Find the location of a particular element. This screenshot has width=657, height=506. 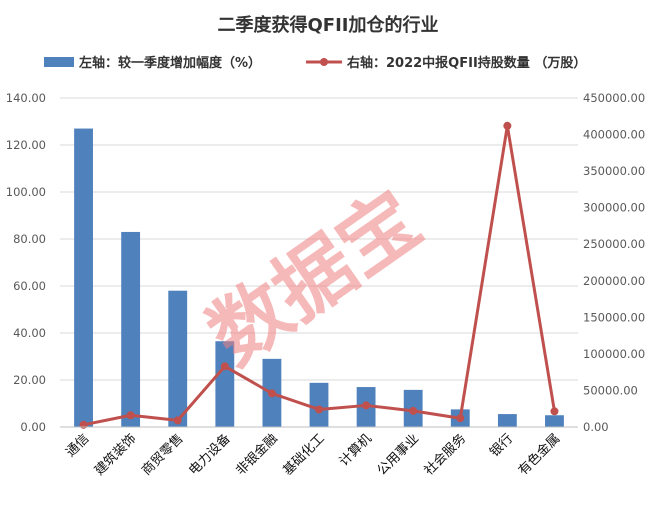

right-tick-label: 450000.00 is located at coordinates (614, 98).